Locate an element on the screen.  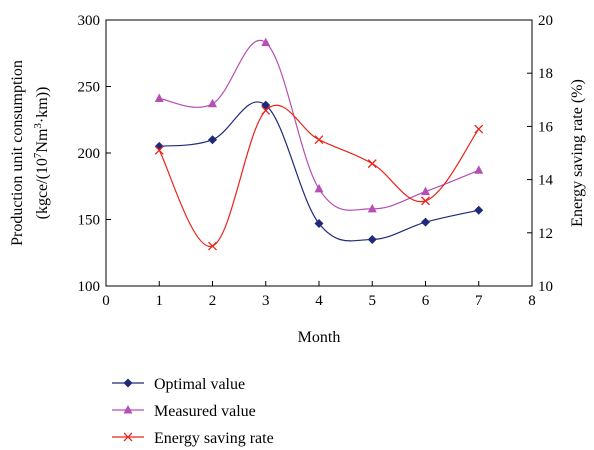
left-label-part-nm: Nm is located at coordinates (42, 140).